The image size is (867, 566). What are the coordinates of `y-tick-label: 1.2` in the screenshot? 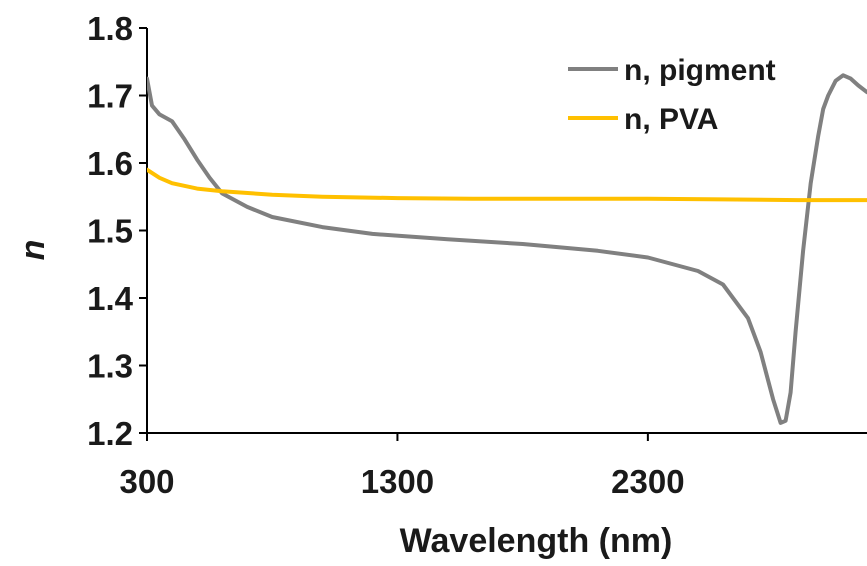 It's located at (110, 433).